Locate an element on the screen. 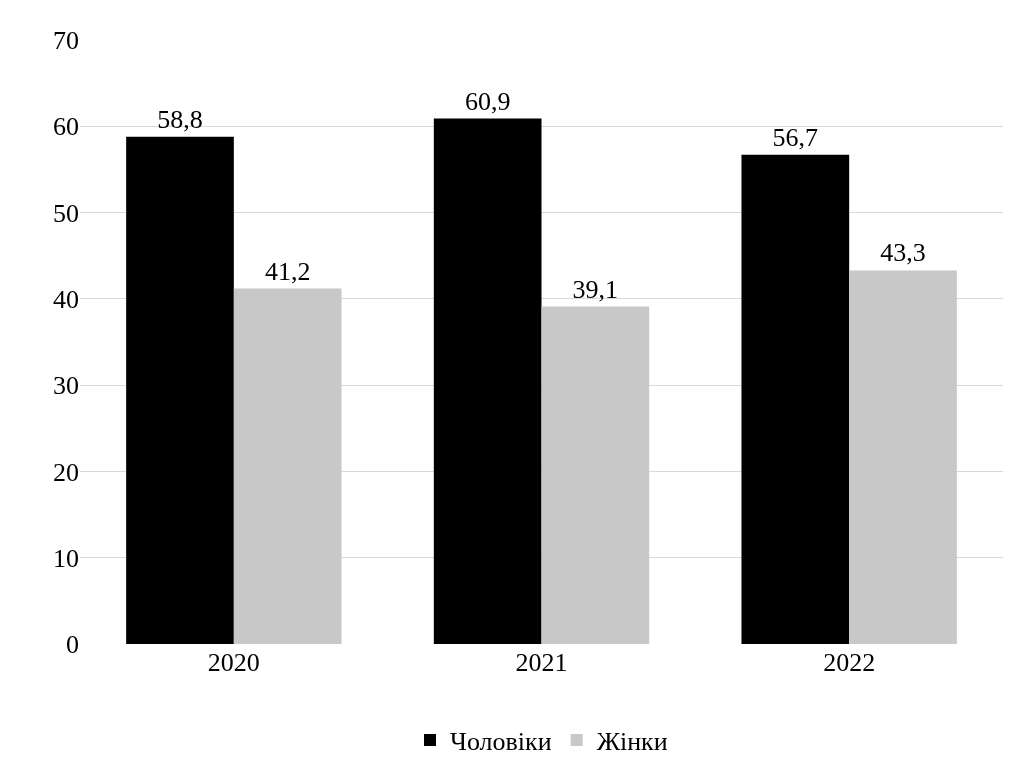  y-tick-label: 20 is located at coordinates (66, 472).